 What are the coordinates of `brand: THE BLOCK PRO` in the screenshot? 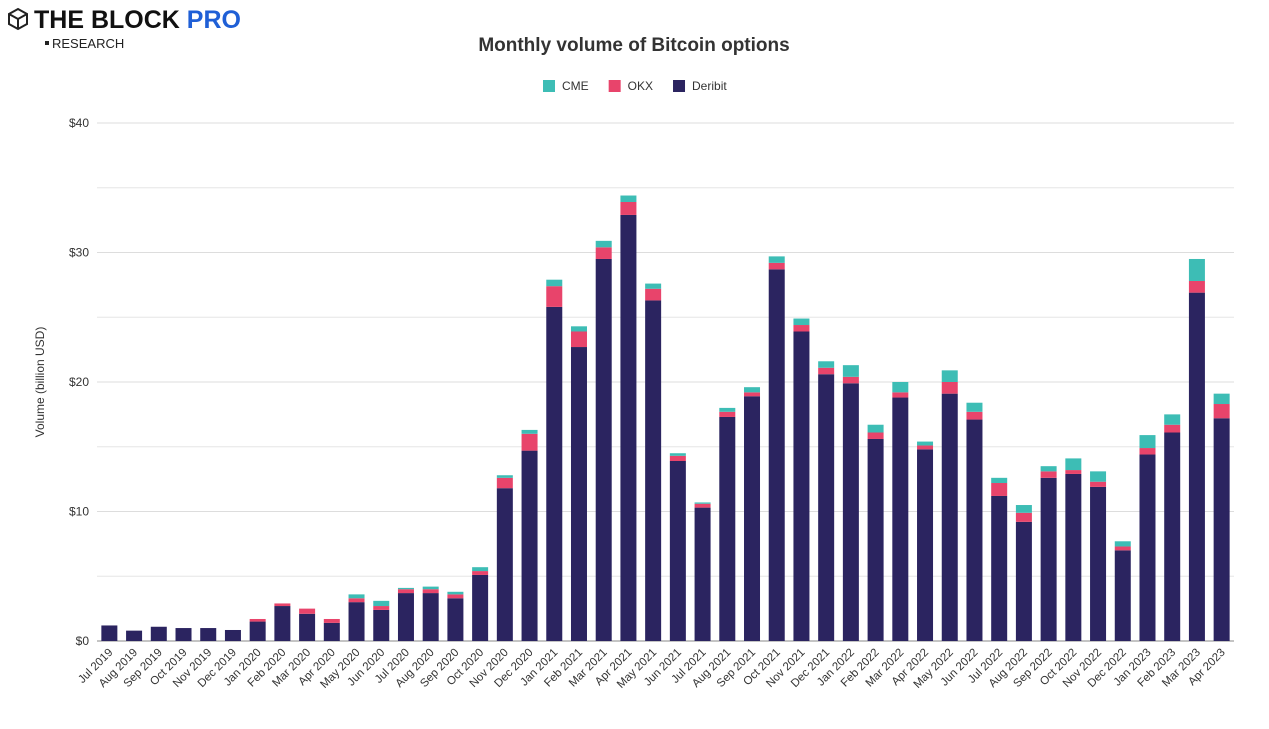 It's located at (137, 20).